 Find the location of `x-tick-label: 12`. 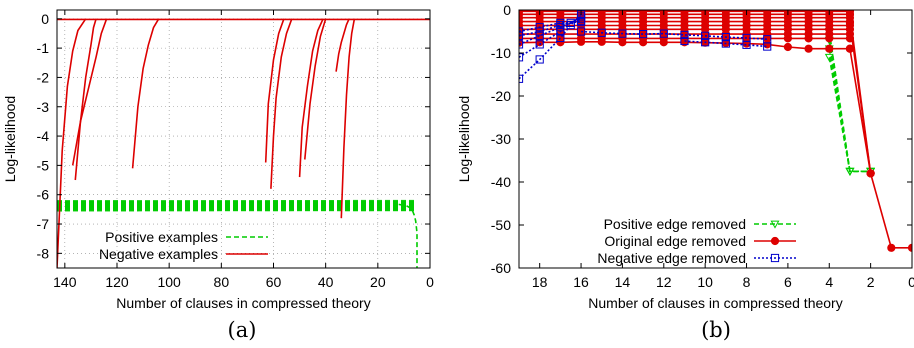

x-tick-label: 12 is located at coordinates (664, 282).